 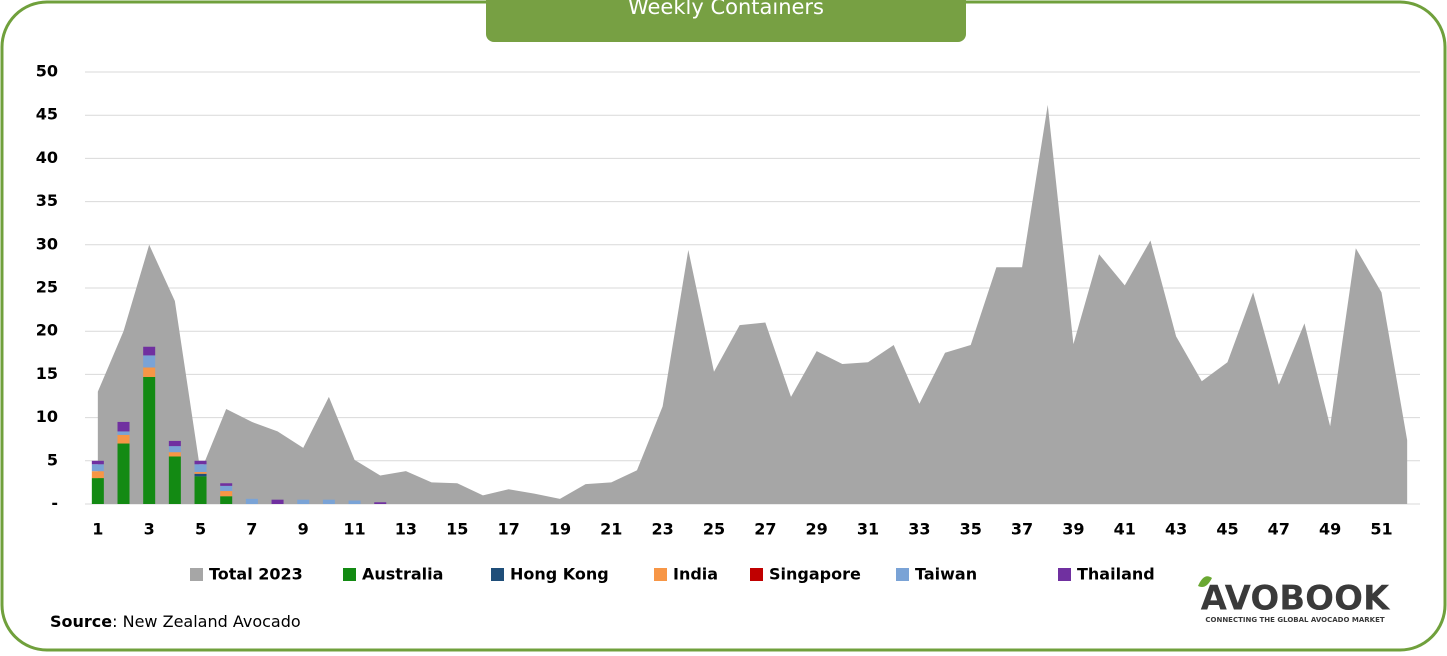 What do you see at coordinates (402, 574) in the screenshot?
I see `legend-label: Australia` at bounding box center [402, 574].